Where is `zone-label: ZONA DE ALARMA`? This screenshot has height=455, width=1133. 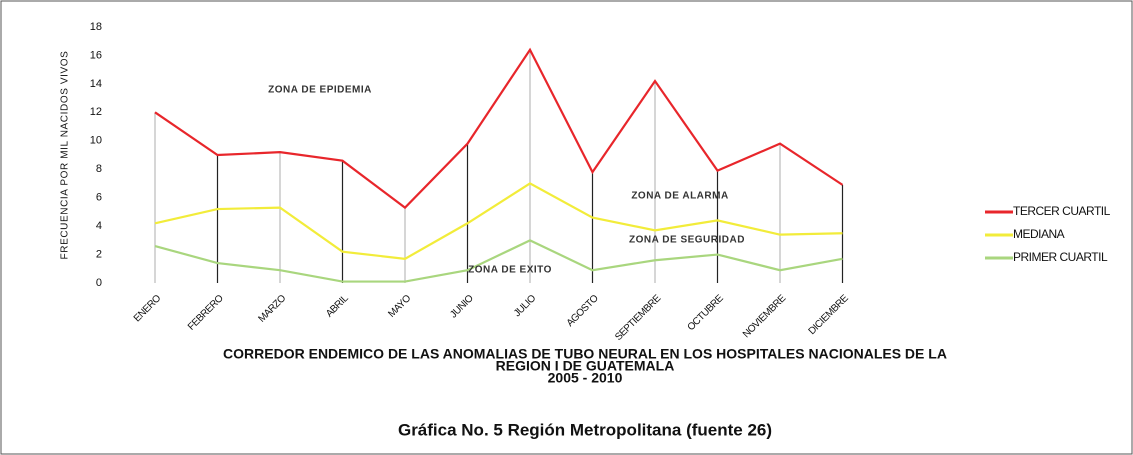
zone-label: ZONA DE ALARMA is located at coordinates (679, 196).